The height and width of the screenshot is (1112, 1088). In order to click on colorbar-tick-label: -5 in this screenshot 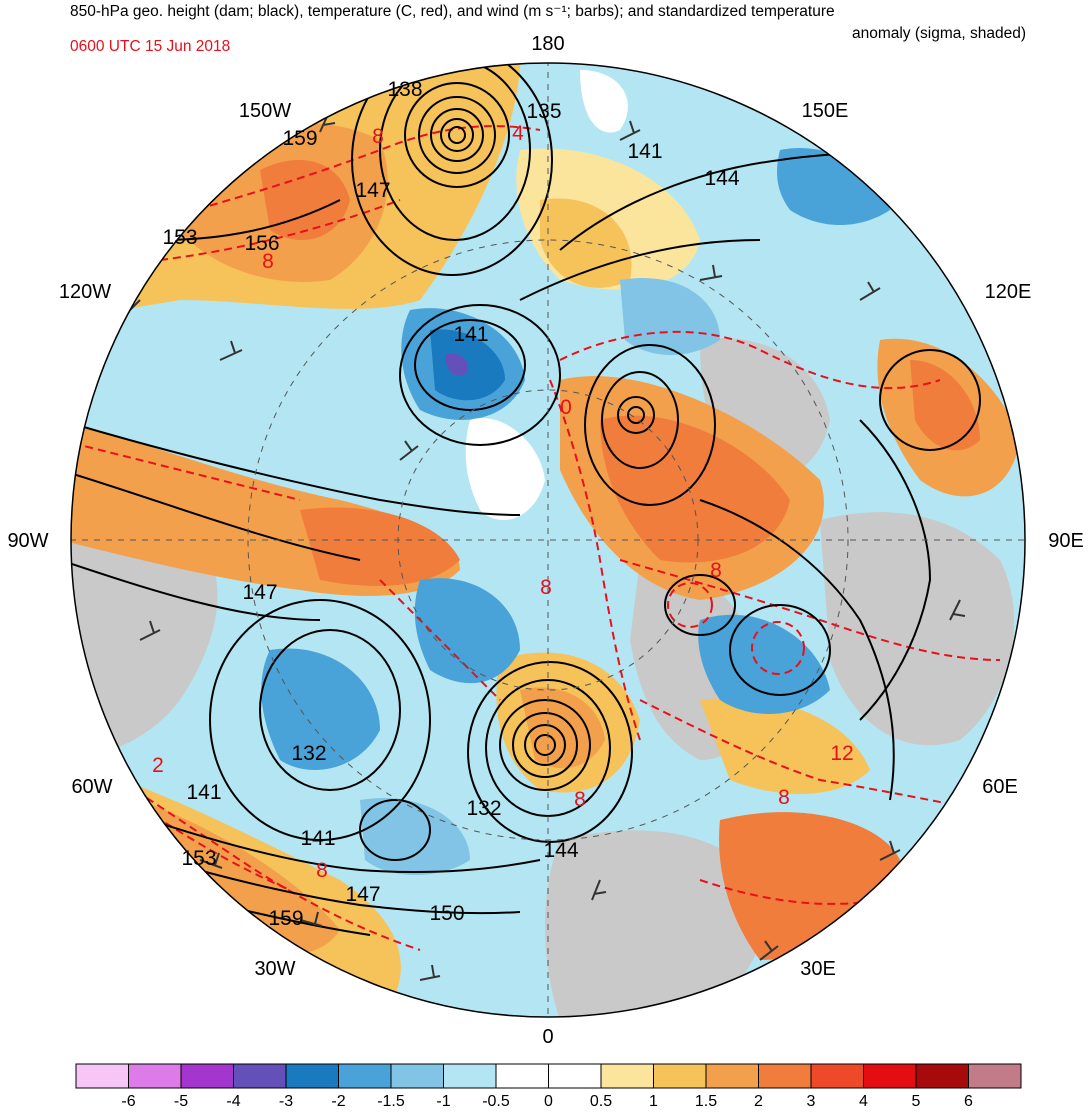, I will do `click(181, 1100)`.